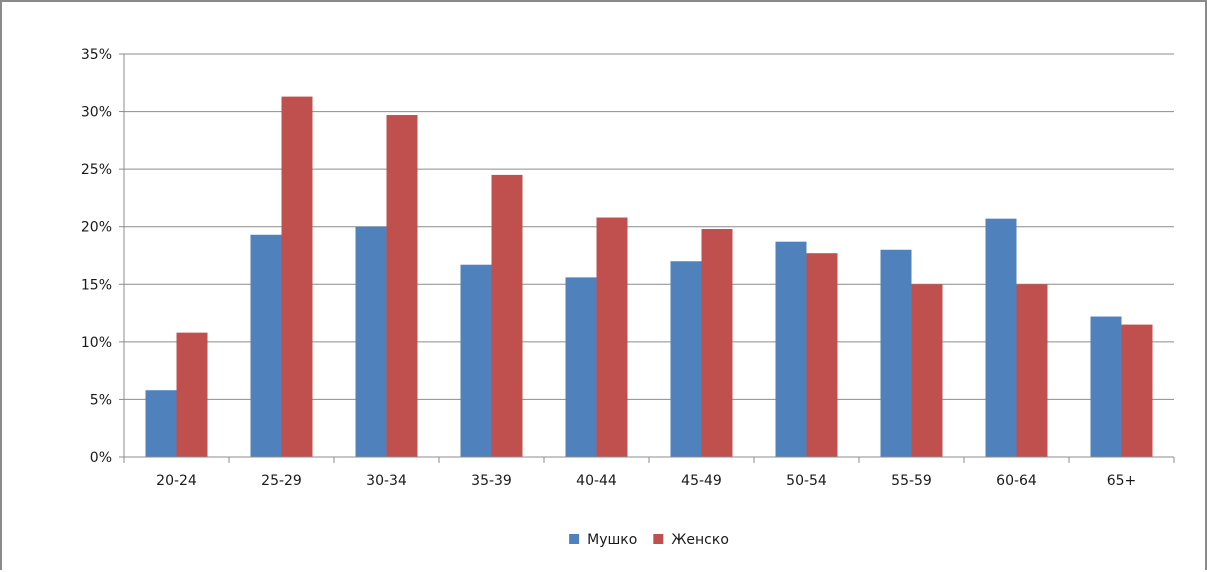 The height and width of the screenshot is (572, 1207). Describe the element at coordinates (806, 481) in the screenshot. I see `x-tick-label: 50-54` at that location.